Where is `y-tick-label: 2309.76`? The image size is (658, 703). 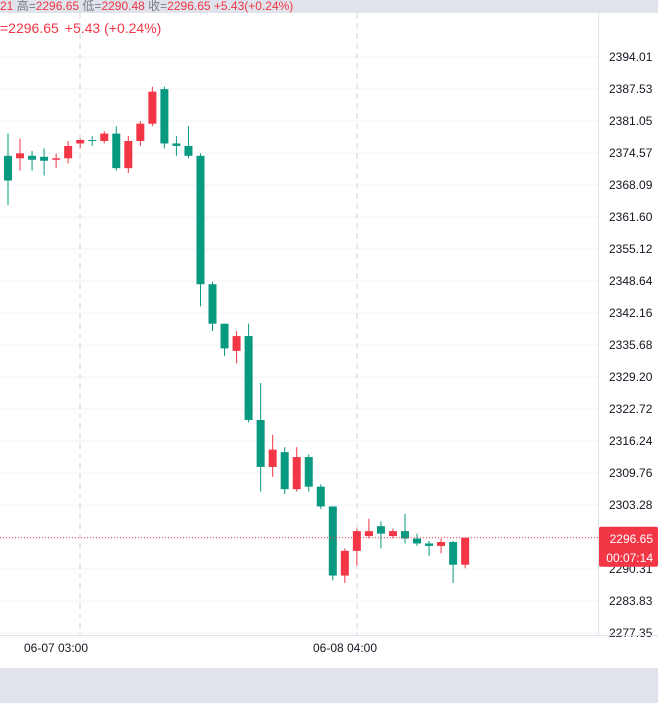 y-tick-label: 2309.76 is located at coordinates (631, 473).